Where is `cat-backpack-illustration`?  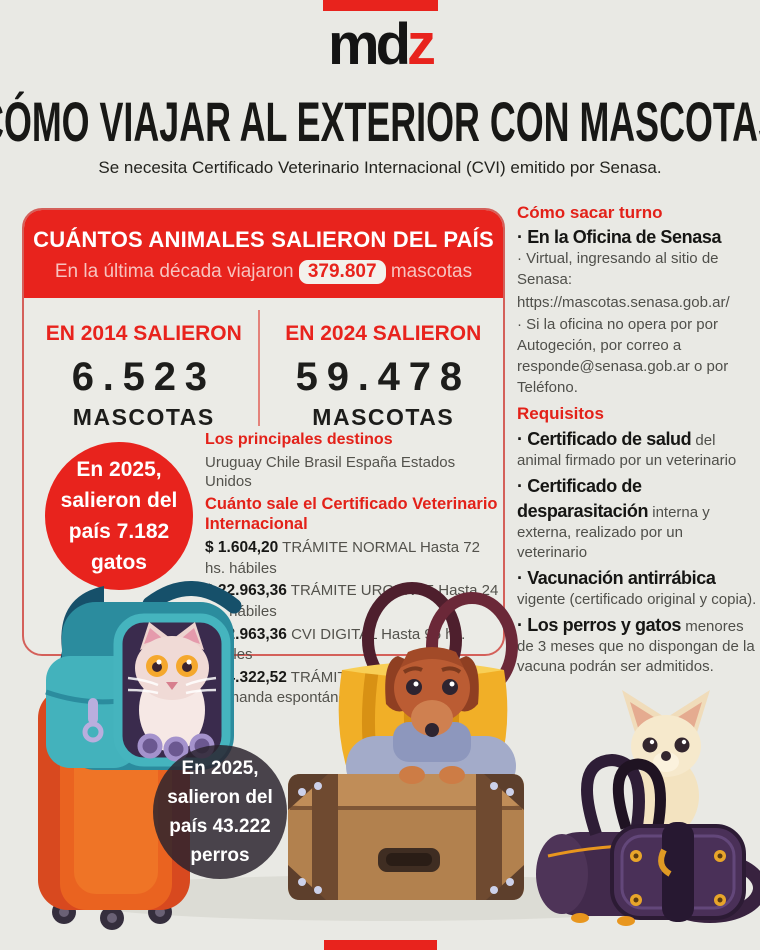
cat-backpack-illustration is located at coordinates (143, 675).